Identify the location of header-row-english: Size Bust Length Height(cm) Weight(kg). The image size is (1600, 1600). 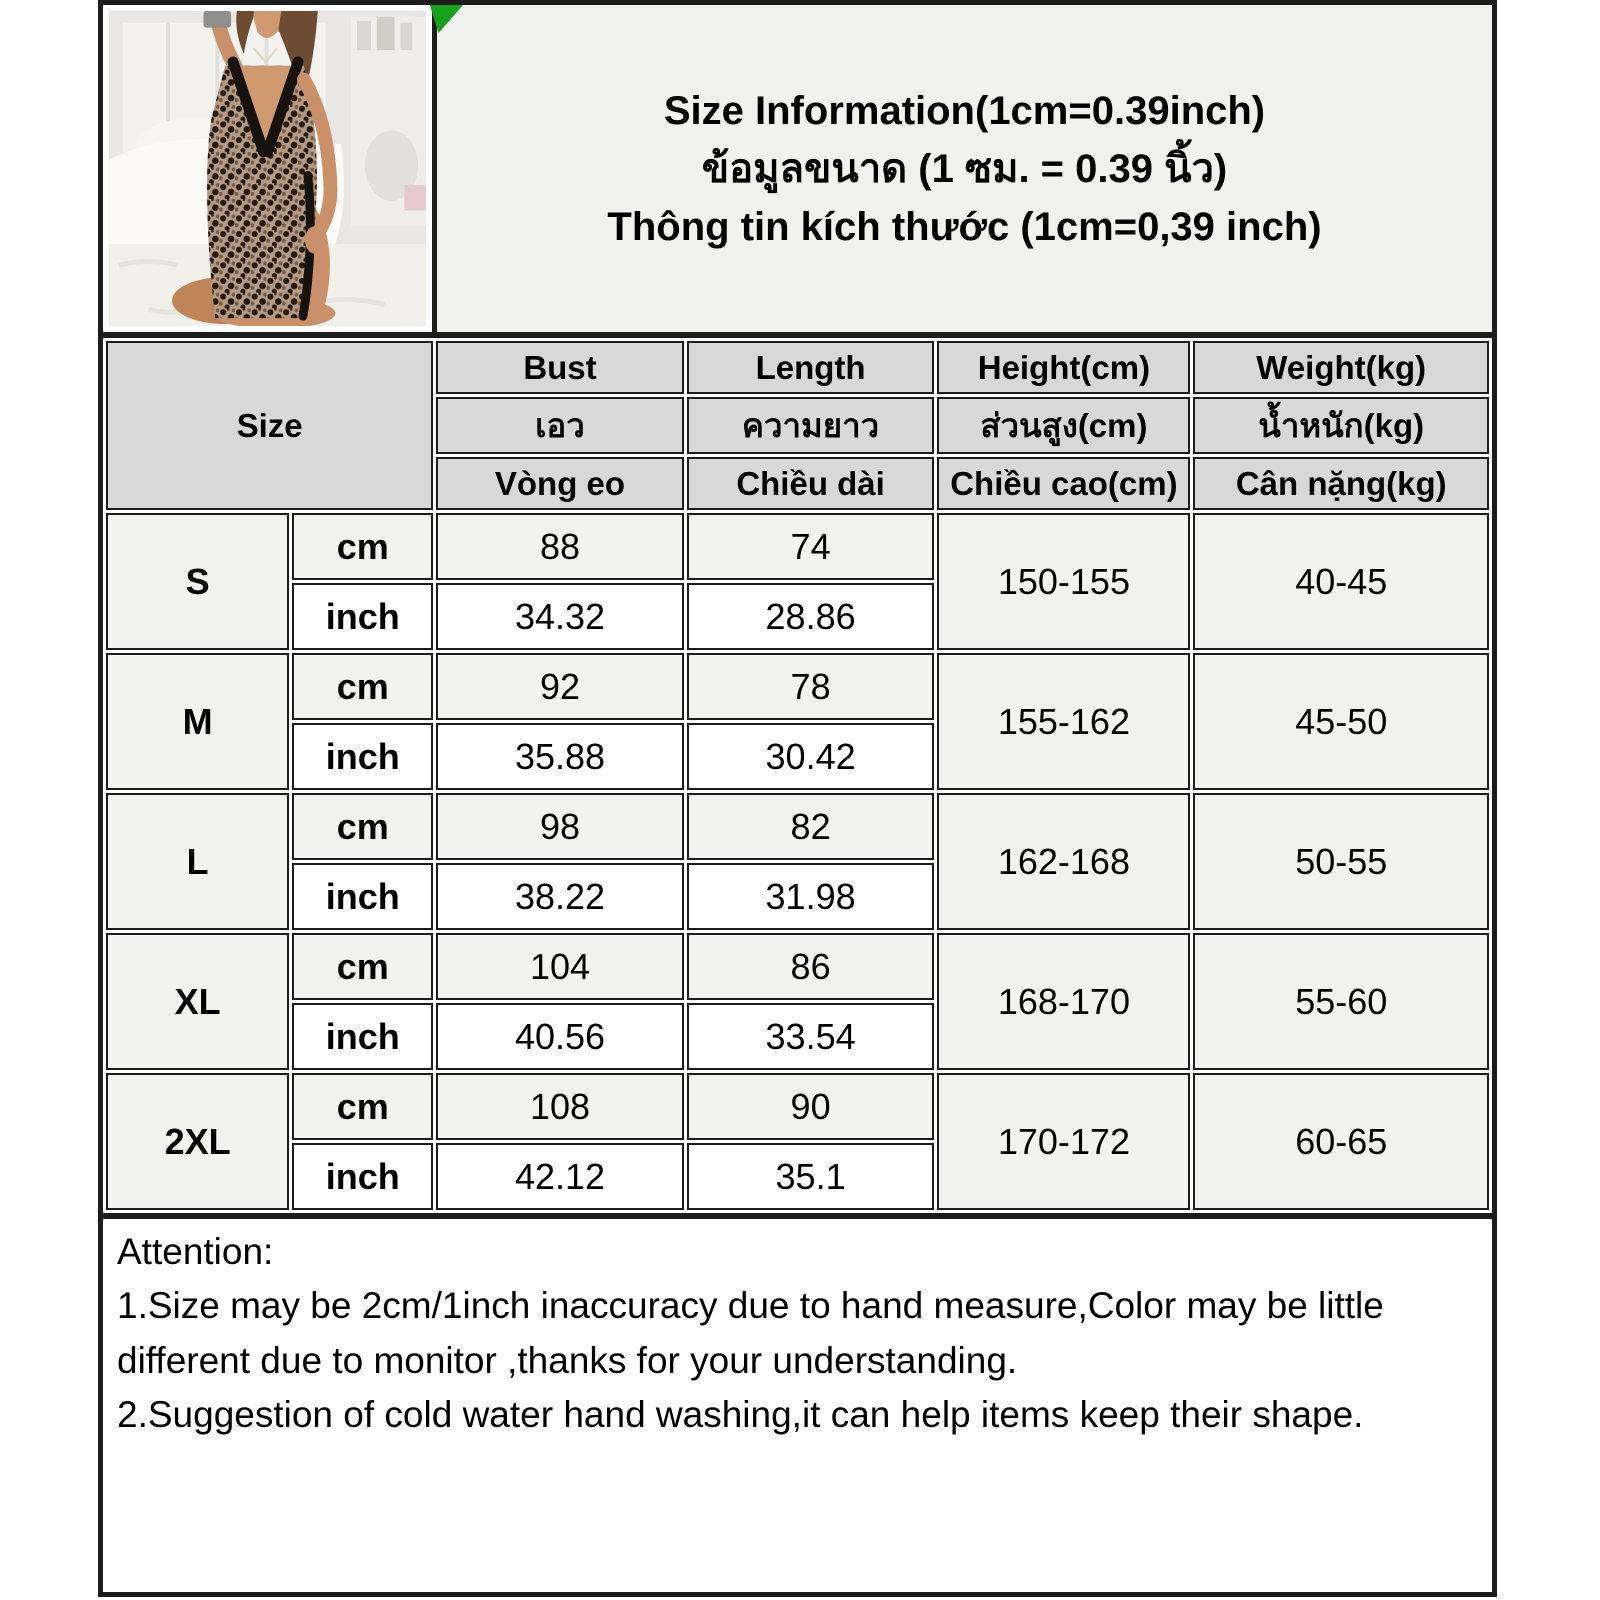
(797, 425).